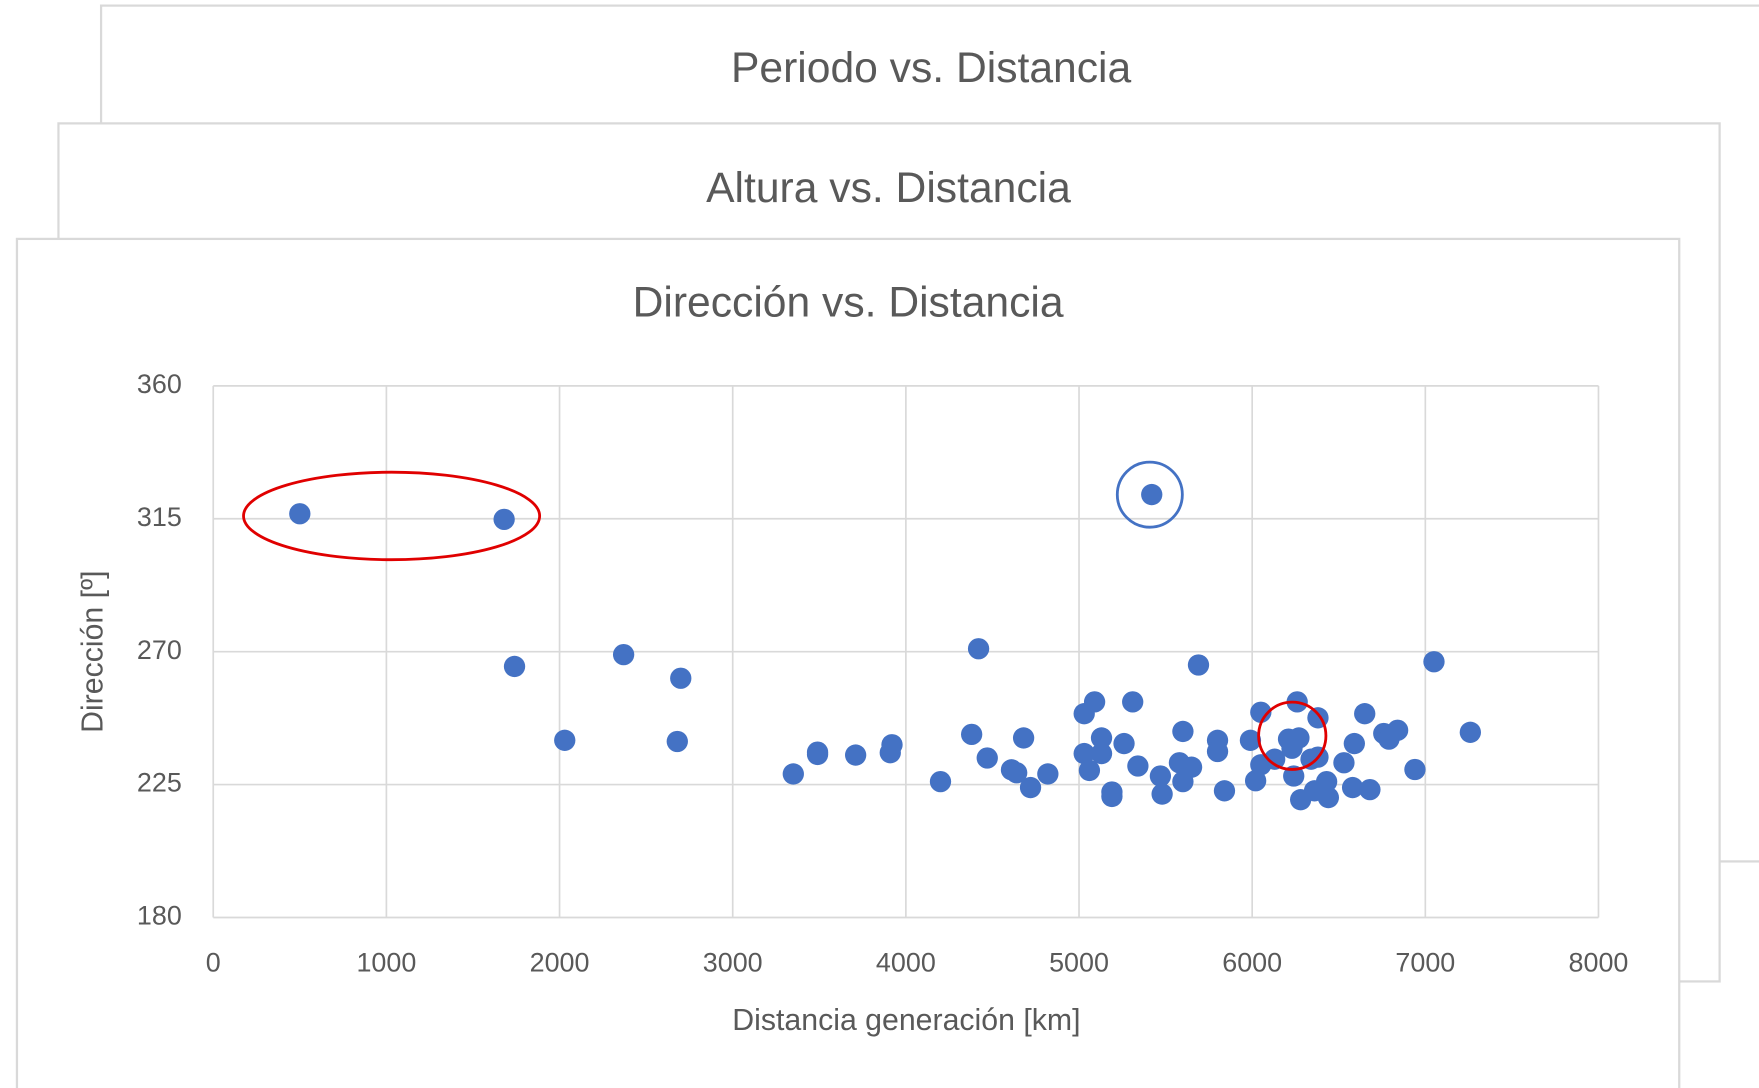 The height and width of the screenshot is (1088, 1759). I want to click on x-tick-label: 1000, so click(386, 963).